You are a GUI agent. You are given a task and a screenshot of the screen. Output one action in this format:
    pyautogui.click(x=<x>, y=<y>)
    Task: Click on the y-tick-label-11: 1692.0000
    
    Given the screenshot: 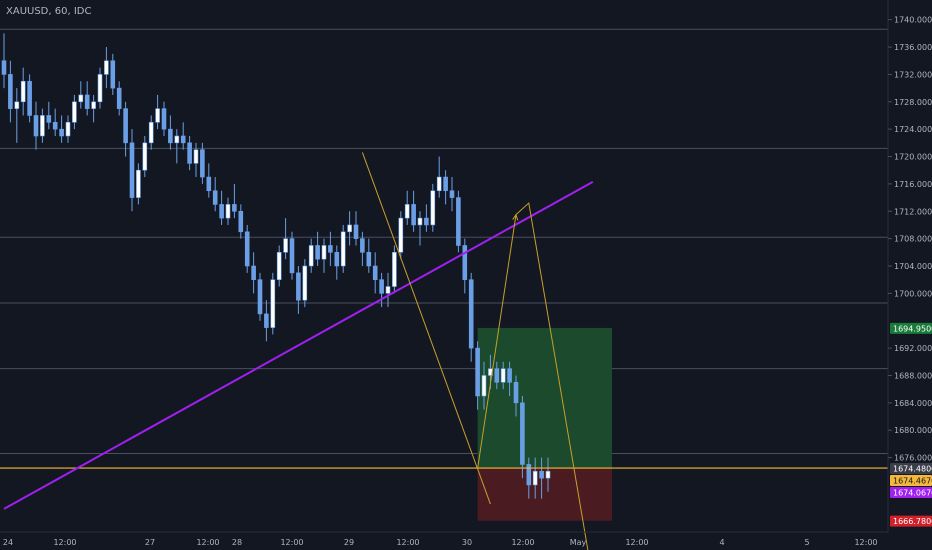 What is the action you would take?
    pyautogui.click(x=913, y=348)
    